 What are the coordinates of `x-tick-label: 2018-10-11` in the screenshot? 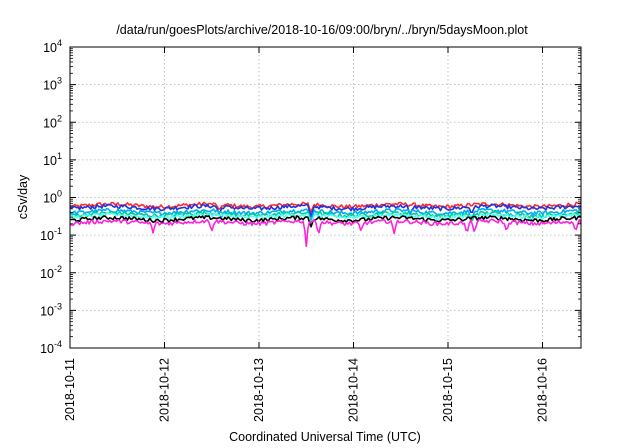 It's located at (70, 389).